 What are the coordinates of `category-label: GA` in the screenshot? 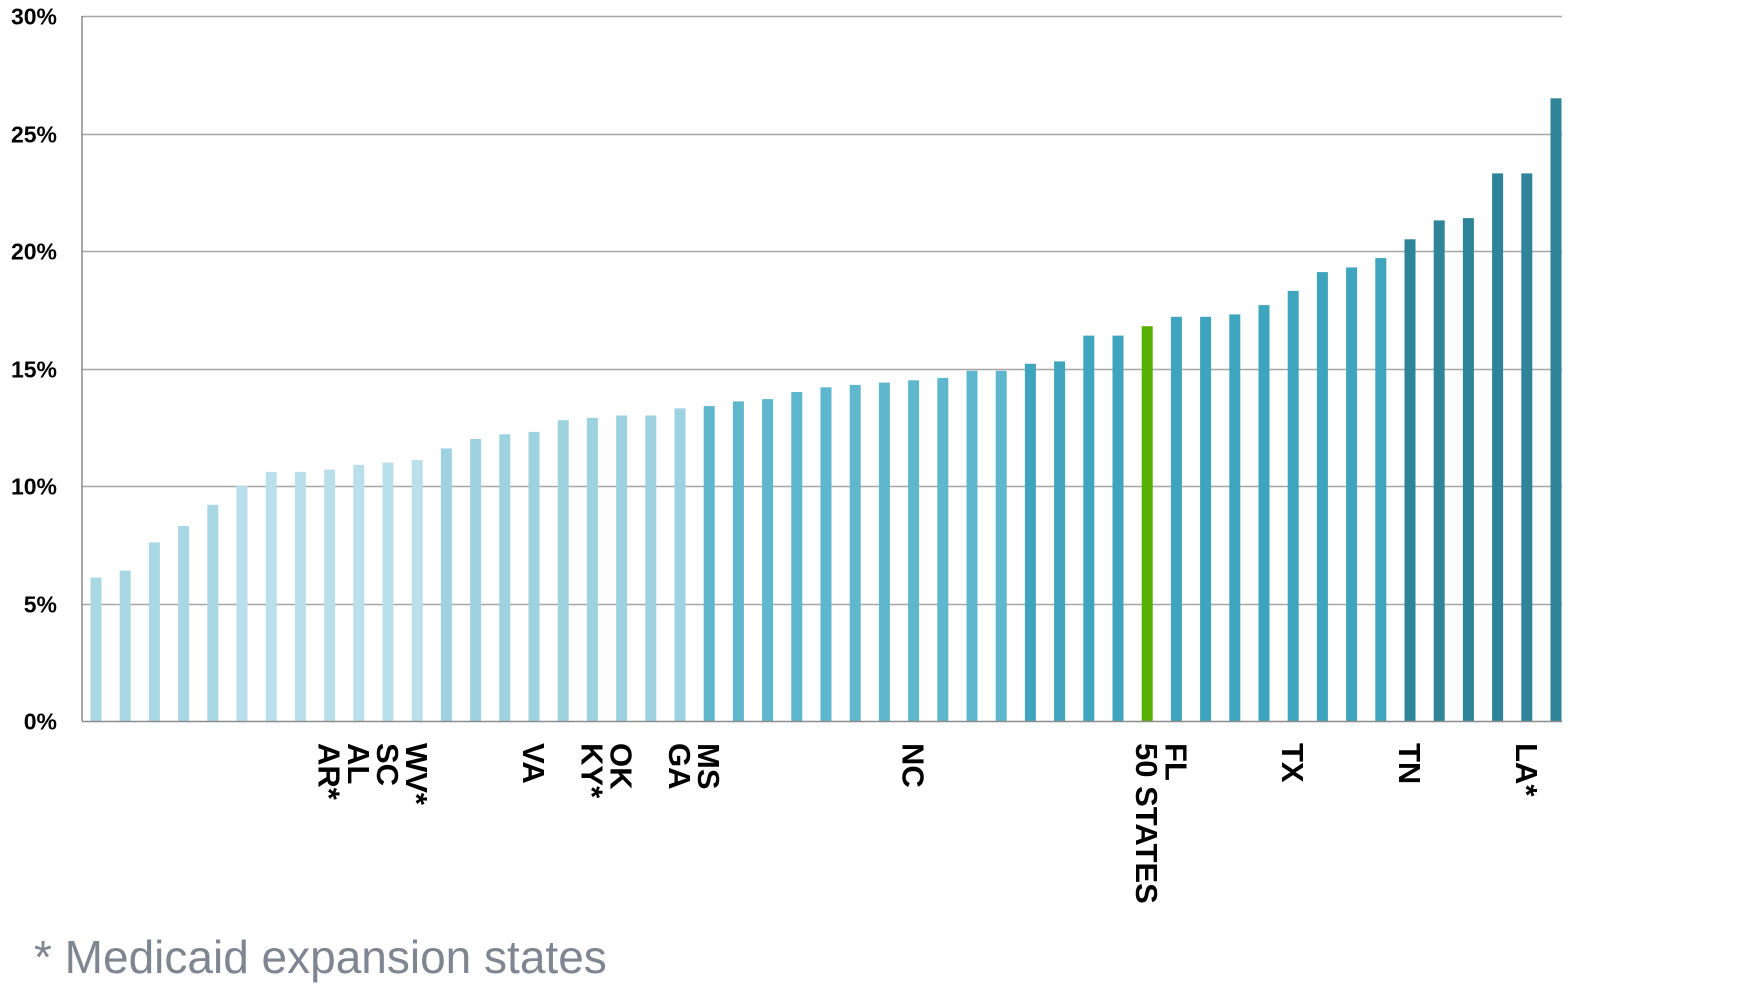 It's located at (679, 766).